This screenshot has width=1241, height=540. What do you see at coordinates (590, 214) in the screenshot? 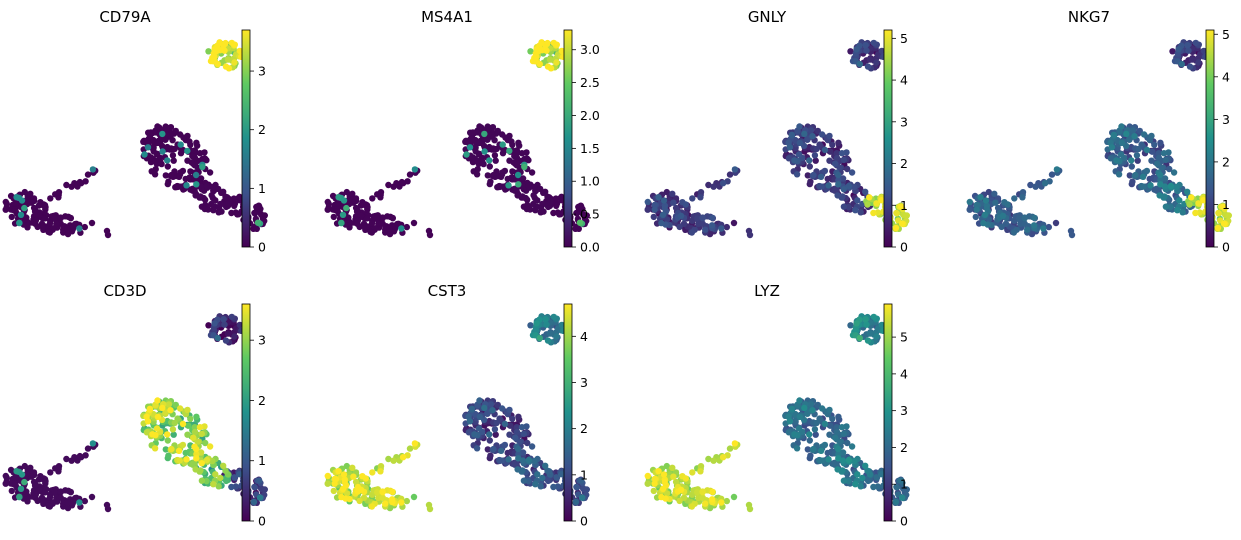
I see `colorbar-tick-label: 0.5` at bounding box center [590, 214].